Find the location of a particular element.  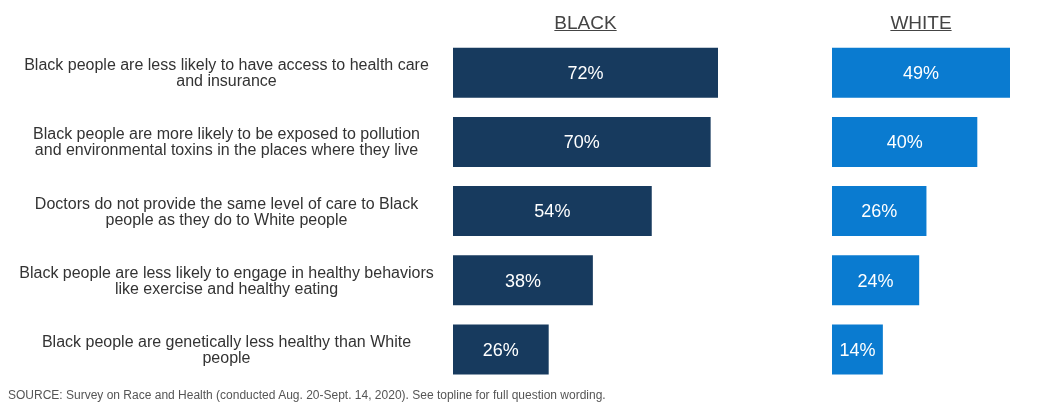

y-tick-label: Black people are genetically less healthy than White people is located at coordinates (226, 350).